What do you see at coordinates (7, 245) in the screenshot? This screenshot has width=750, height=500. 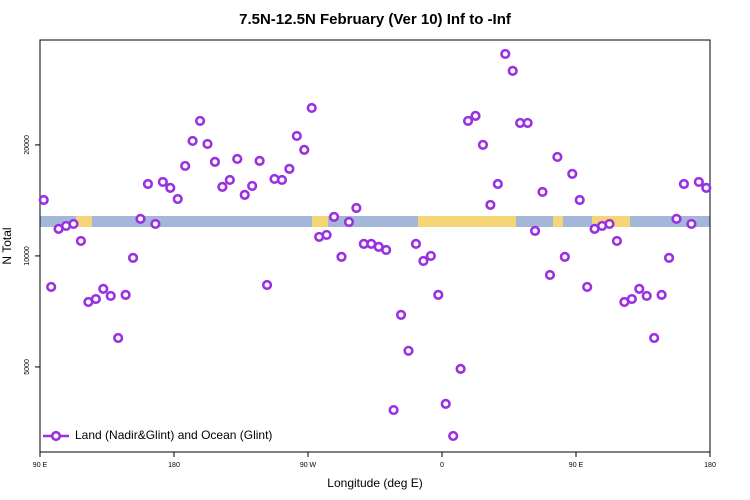 I see `y-axis-label: N Total` at bounding box center [7, 245].